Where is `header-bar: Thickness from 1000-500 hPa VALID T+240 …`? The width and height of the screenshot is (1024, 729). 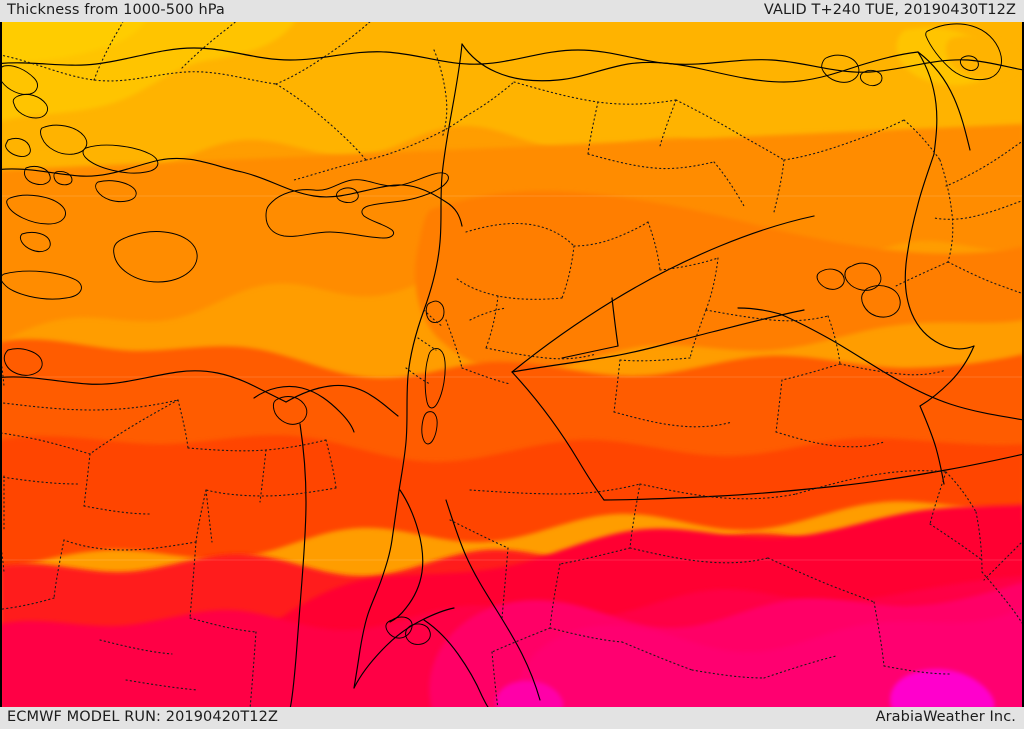 header-bar: Thickness from 1000-500 hPa VALID T+240 … is located at coordinates (512, 11).